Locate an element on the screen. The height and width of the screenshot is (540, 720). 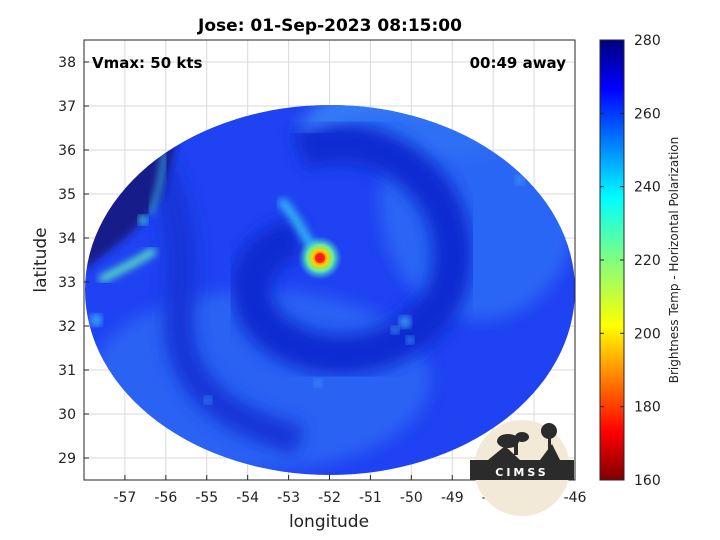
x-tick-label: -56 is located at coordinates (165, 498).